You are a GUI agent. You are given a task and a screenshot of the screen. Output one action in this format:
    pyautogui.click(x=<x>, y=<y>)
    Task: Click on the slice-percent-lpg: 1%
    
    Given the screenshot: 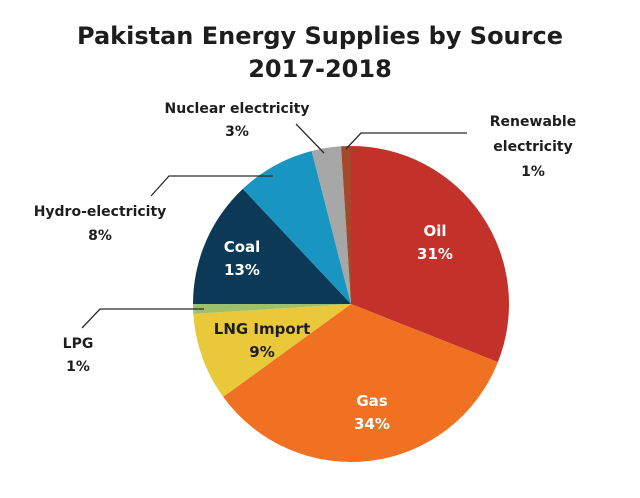 What is the action you would take?
    pyautogui.click(x=78, y=367)
    